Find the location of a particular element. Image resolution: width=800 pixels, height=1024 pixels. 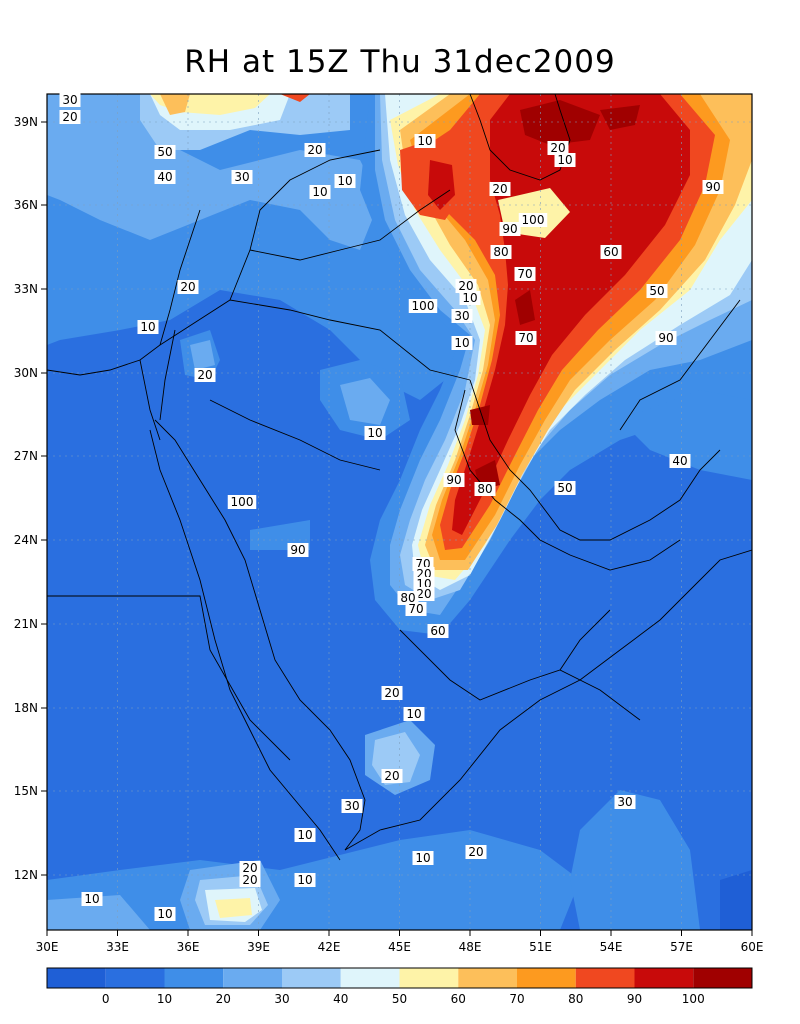

lat-tick-label: 15N is located at coordinates (26, 791).